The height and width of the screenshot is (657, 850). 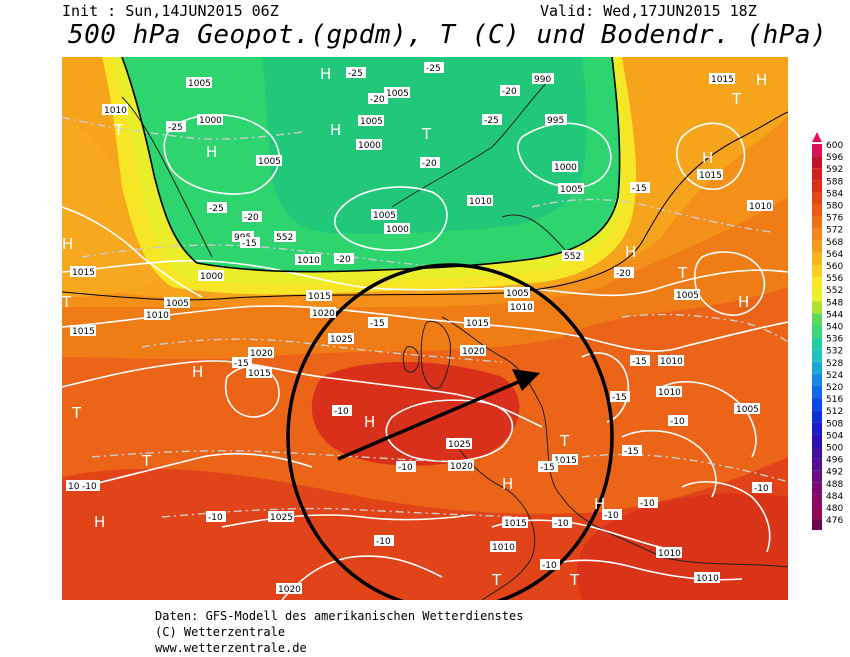 I want to click on svg-text: 990, so click(x=542, y=80).